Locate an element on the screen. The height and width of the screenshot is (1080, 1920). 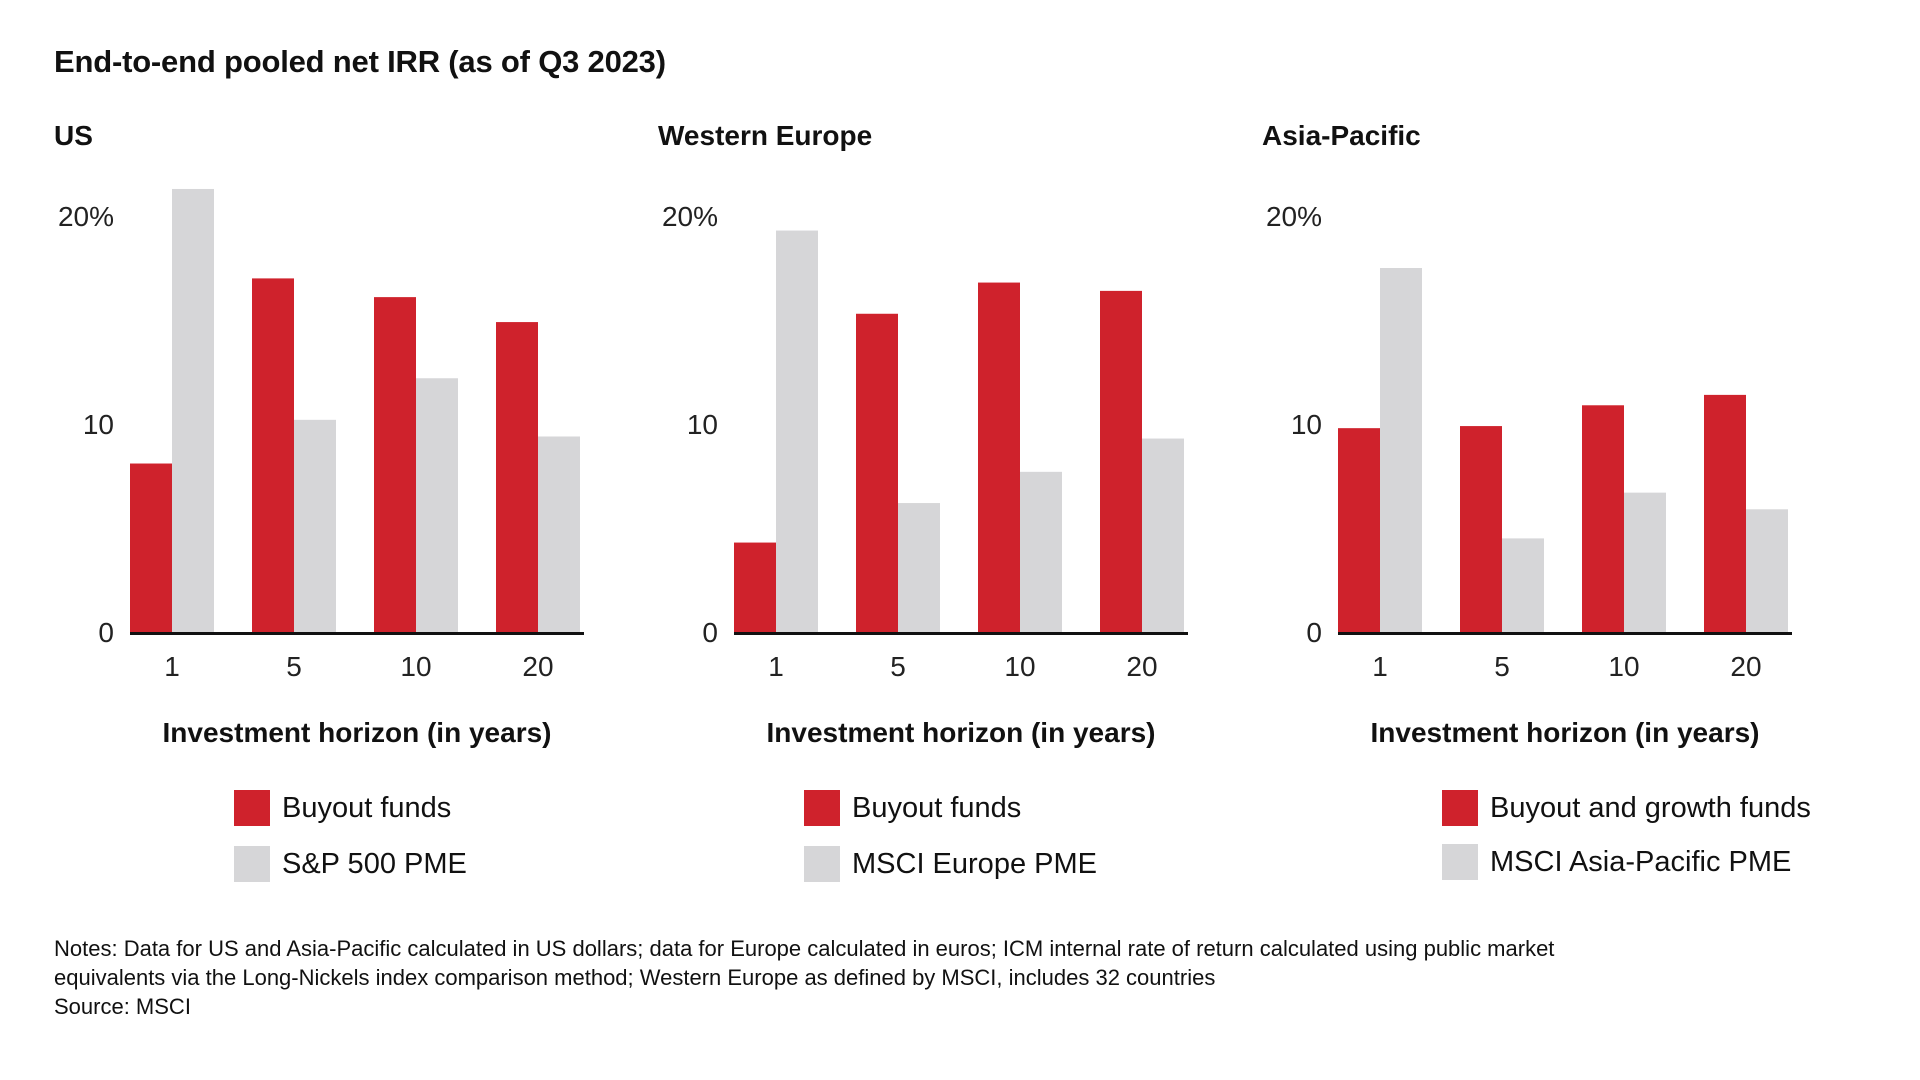
chart-title: Western Europe is located at coordinates (765, 135).